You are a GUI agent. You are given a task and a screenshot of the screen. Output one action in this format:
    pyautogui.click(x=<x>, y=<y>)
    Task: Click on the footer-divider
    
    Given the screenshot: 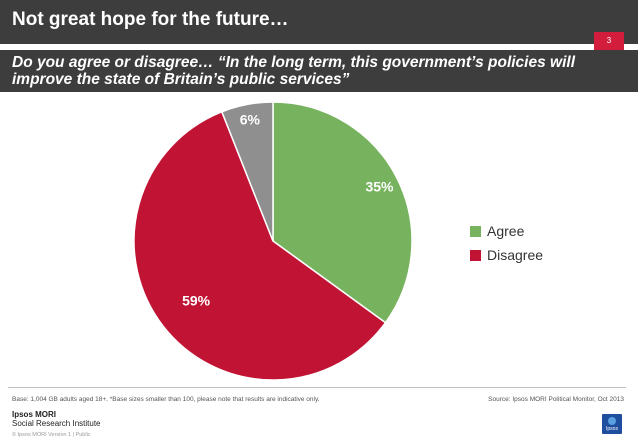 What is the action you would take?
    pyautogui.click(x=317, y=387)
    